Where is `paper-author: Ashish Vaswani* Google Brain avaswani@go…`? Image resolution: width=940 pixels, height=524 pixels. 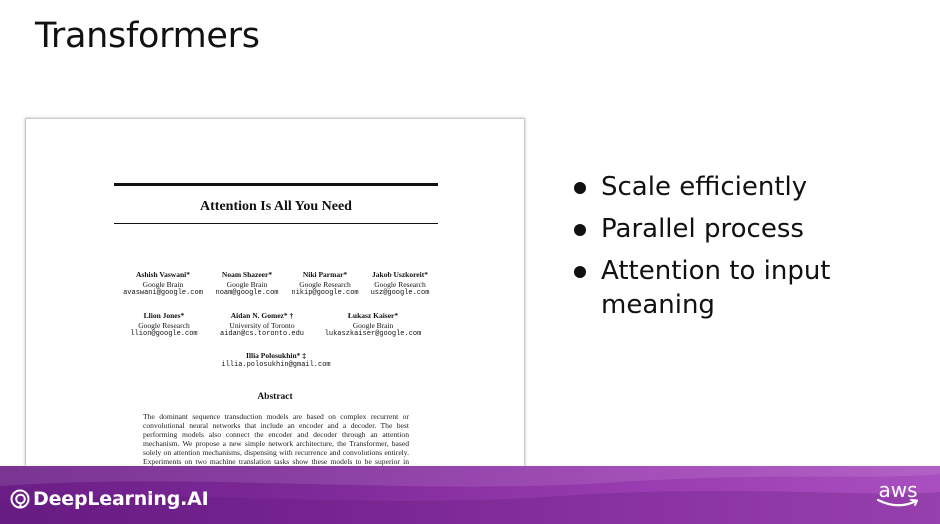
paper-author: Ashish Vaswani* Google Brain avaswani@go… is located at coordinates (163, 283).